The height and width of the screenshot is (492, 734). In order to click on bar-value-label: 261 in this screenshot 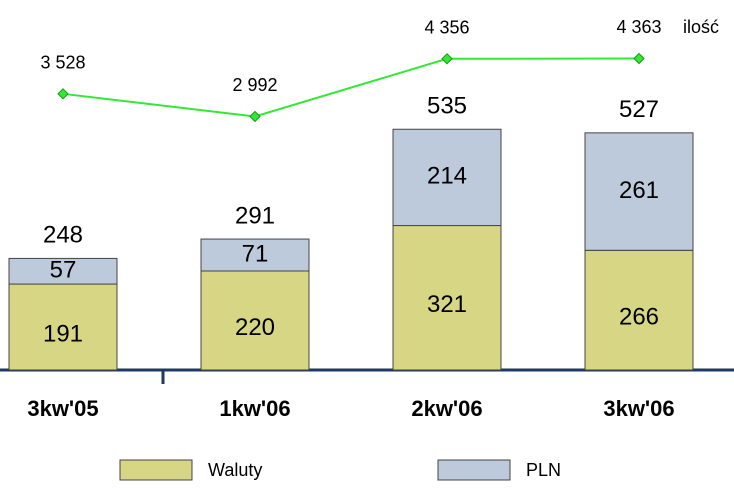, I will do `click(639, 190)`.